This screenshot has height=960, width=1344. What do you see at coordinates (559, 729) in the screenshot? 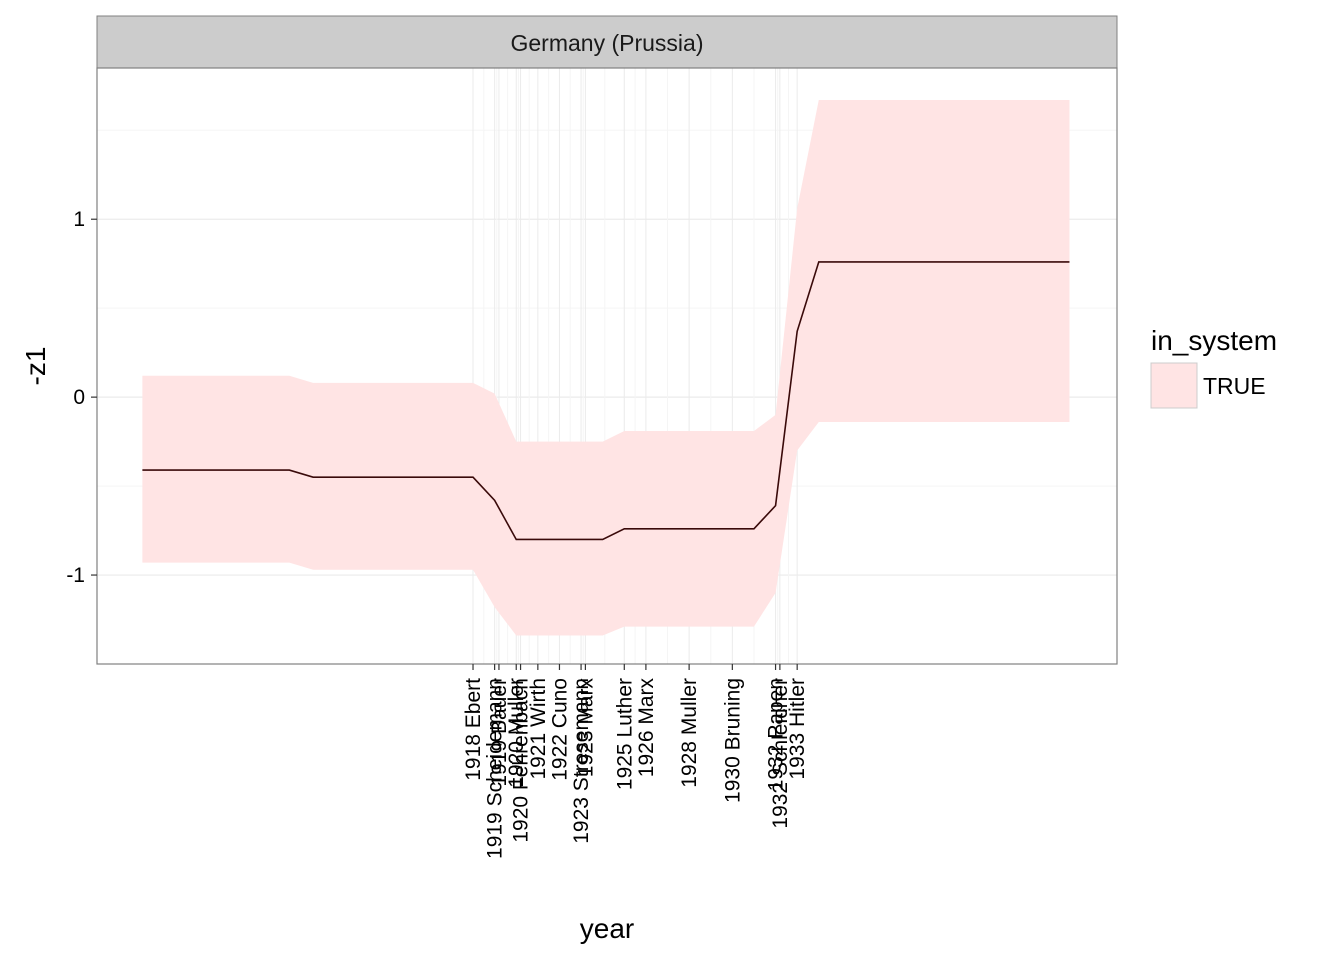
I see `x-tick-label: 1922 Cuno` at bounding box center [559, 729].